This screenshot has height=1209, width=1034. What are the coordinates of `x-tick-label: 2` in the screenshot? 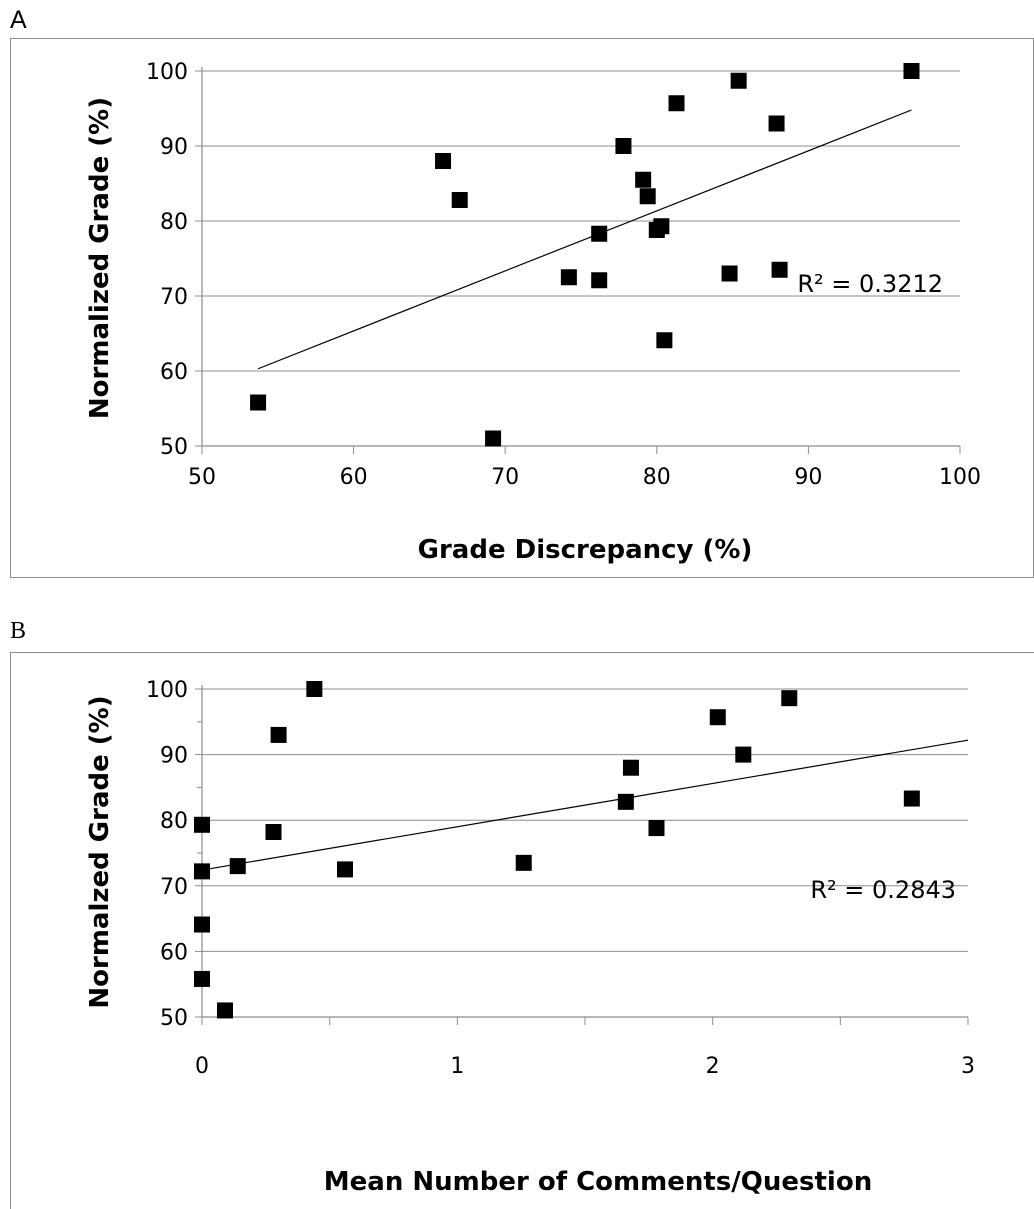 It's located at (713, 1066).